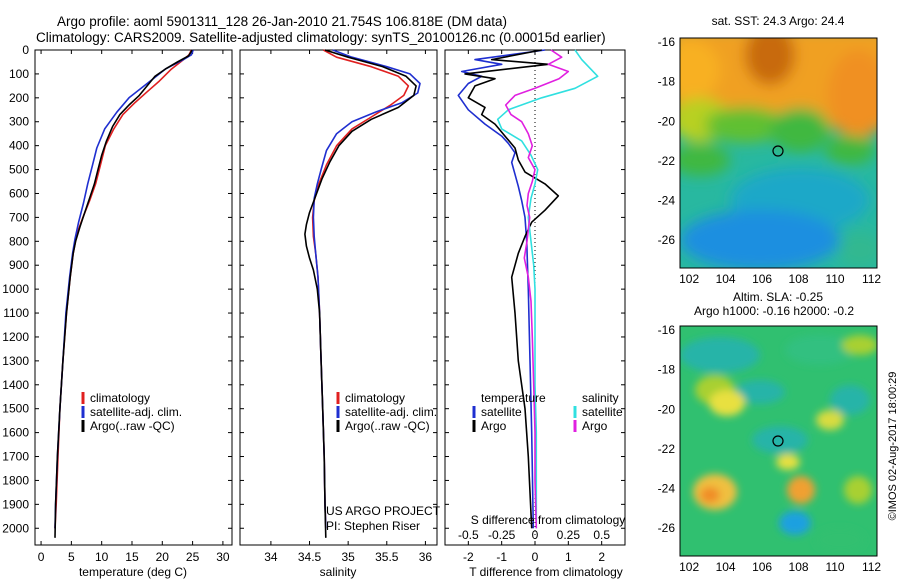 Image resolution: width=900 pixels, height=580 pixels. What do you see at coordinates (893, 446) in the screenshot?
I see `imos-timestamp: ©IMOS 02-Aug-2017 18:00:29` at bounding box center [893, 446].